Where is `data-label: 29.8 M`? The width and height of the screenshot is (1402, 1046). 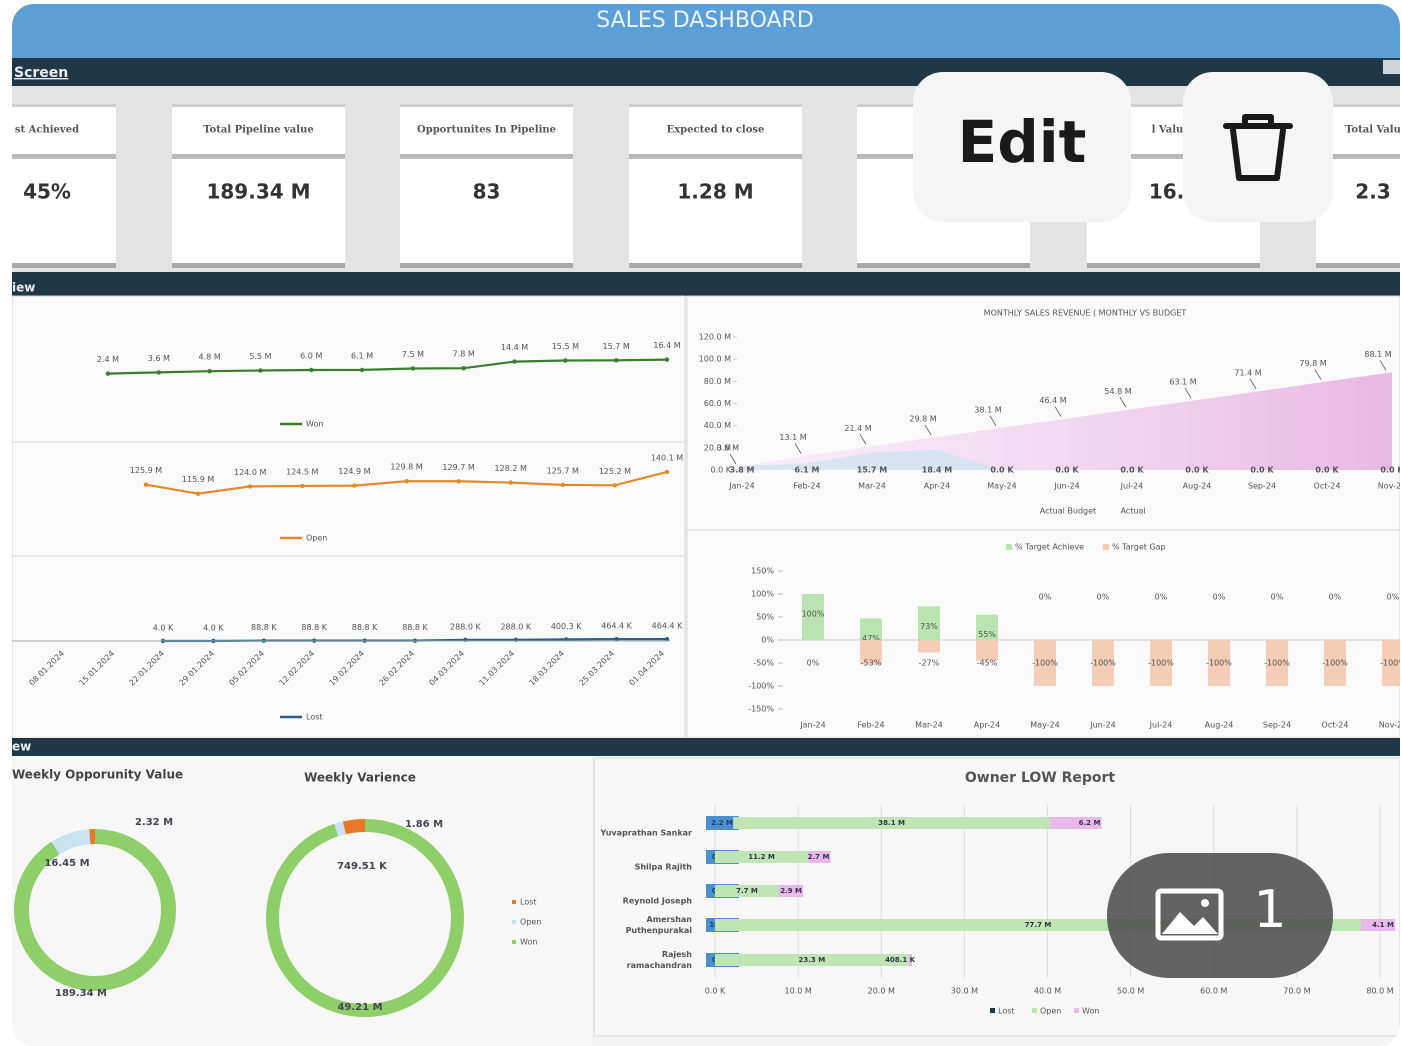
data-label: 29.8 M is located at coordinates (922, 418).